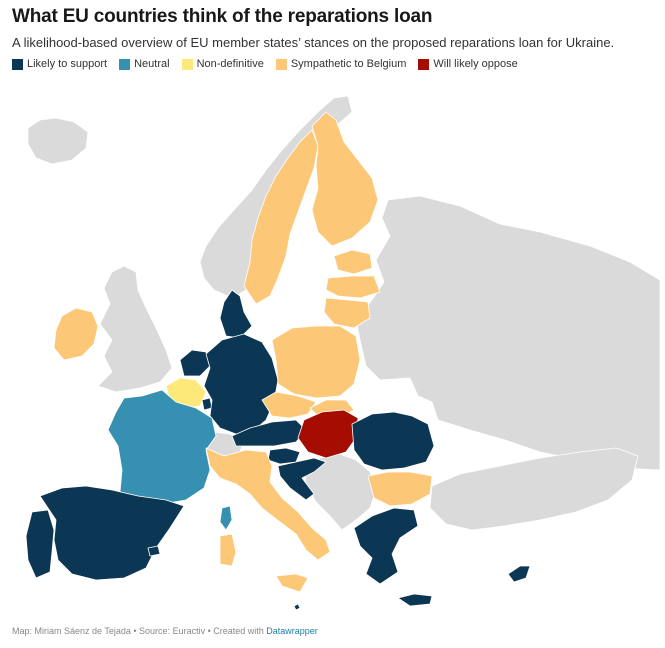 The width and height of the screenshot is (665, 648). What do you see at coordinates (345, 179) in the screenshot?
I see `country-finland` at bounding box center [345, 179].